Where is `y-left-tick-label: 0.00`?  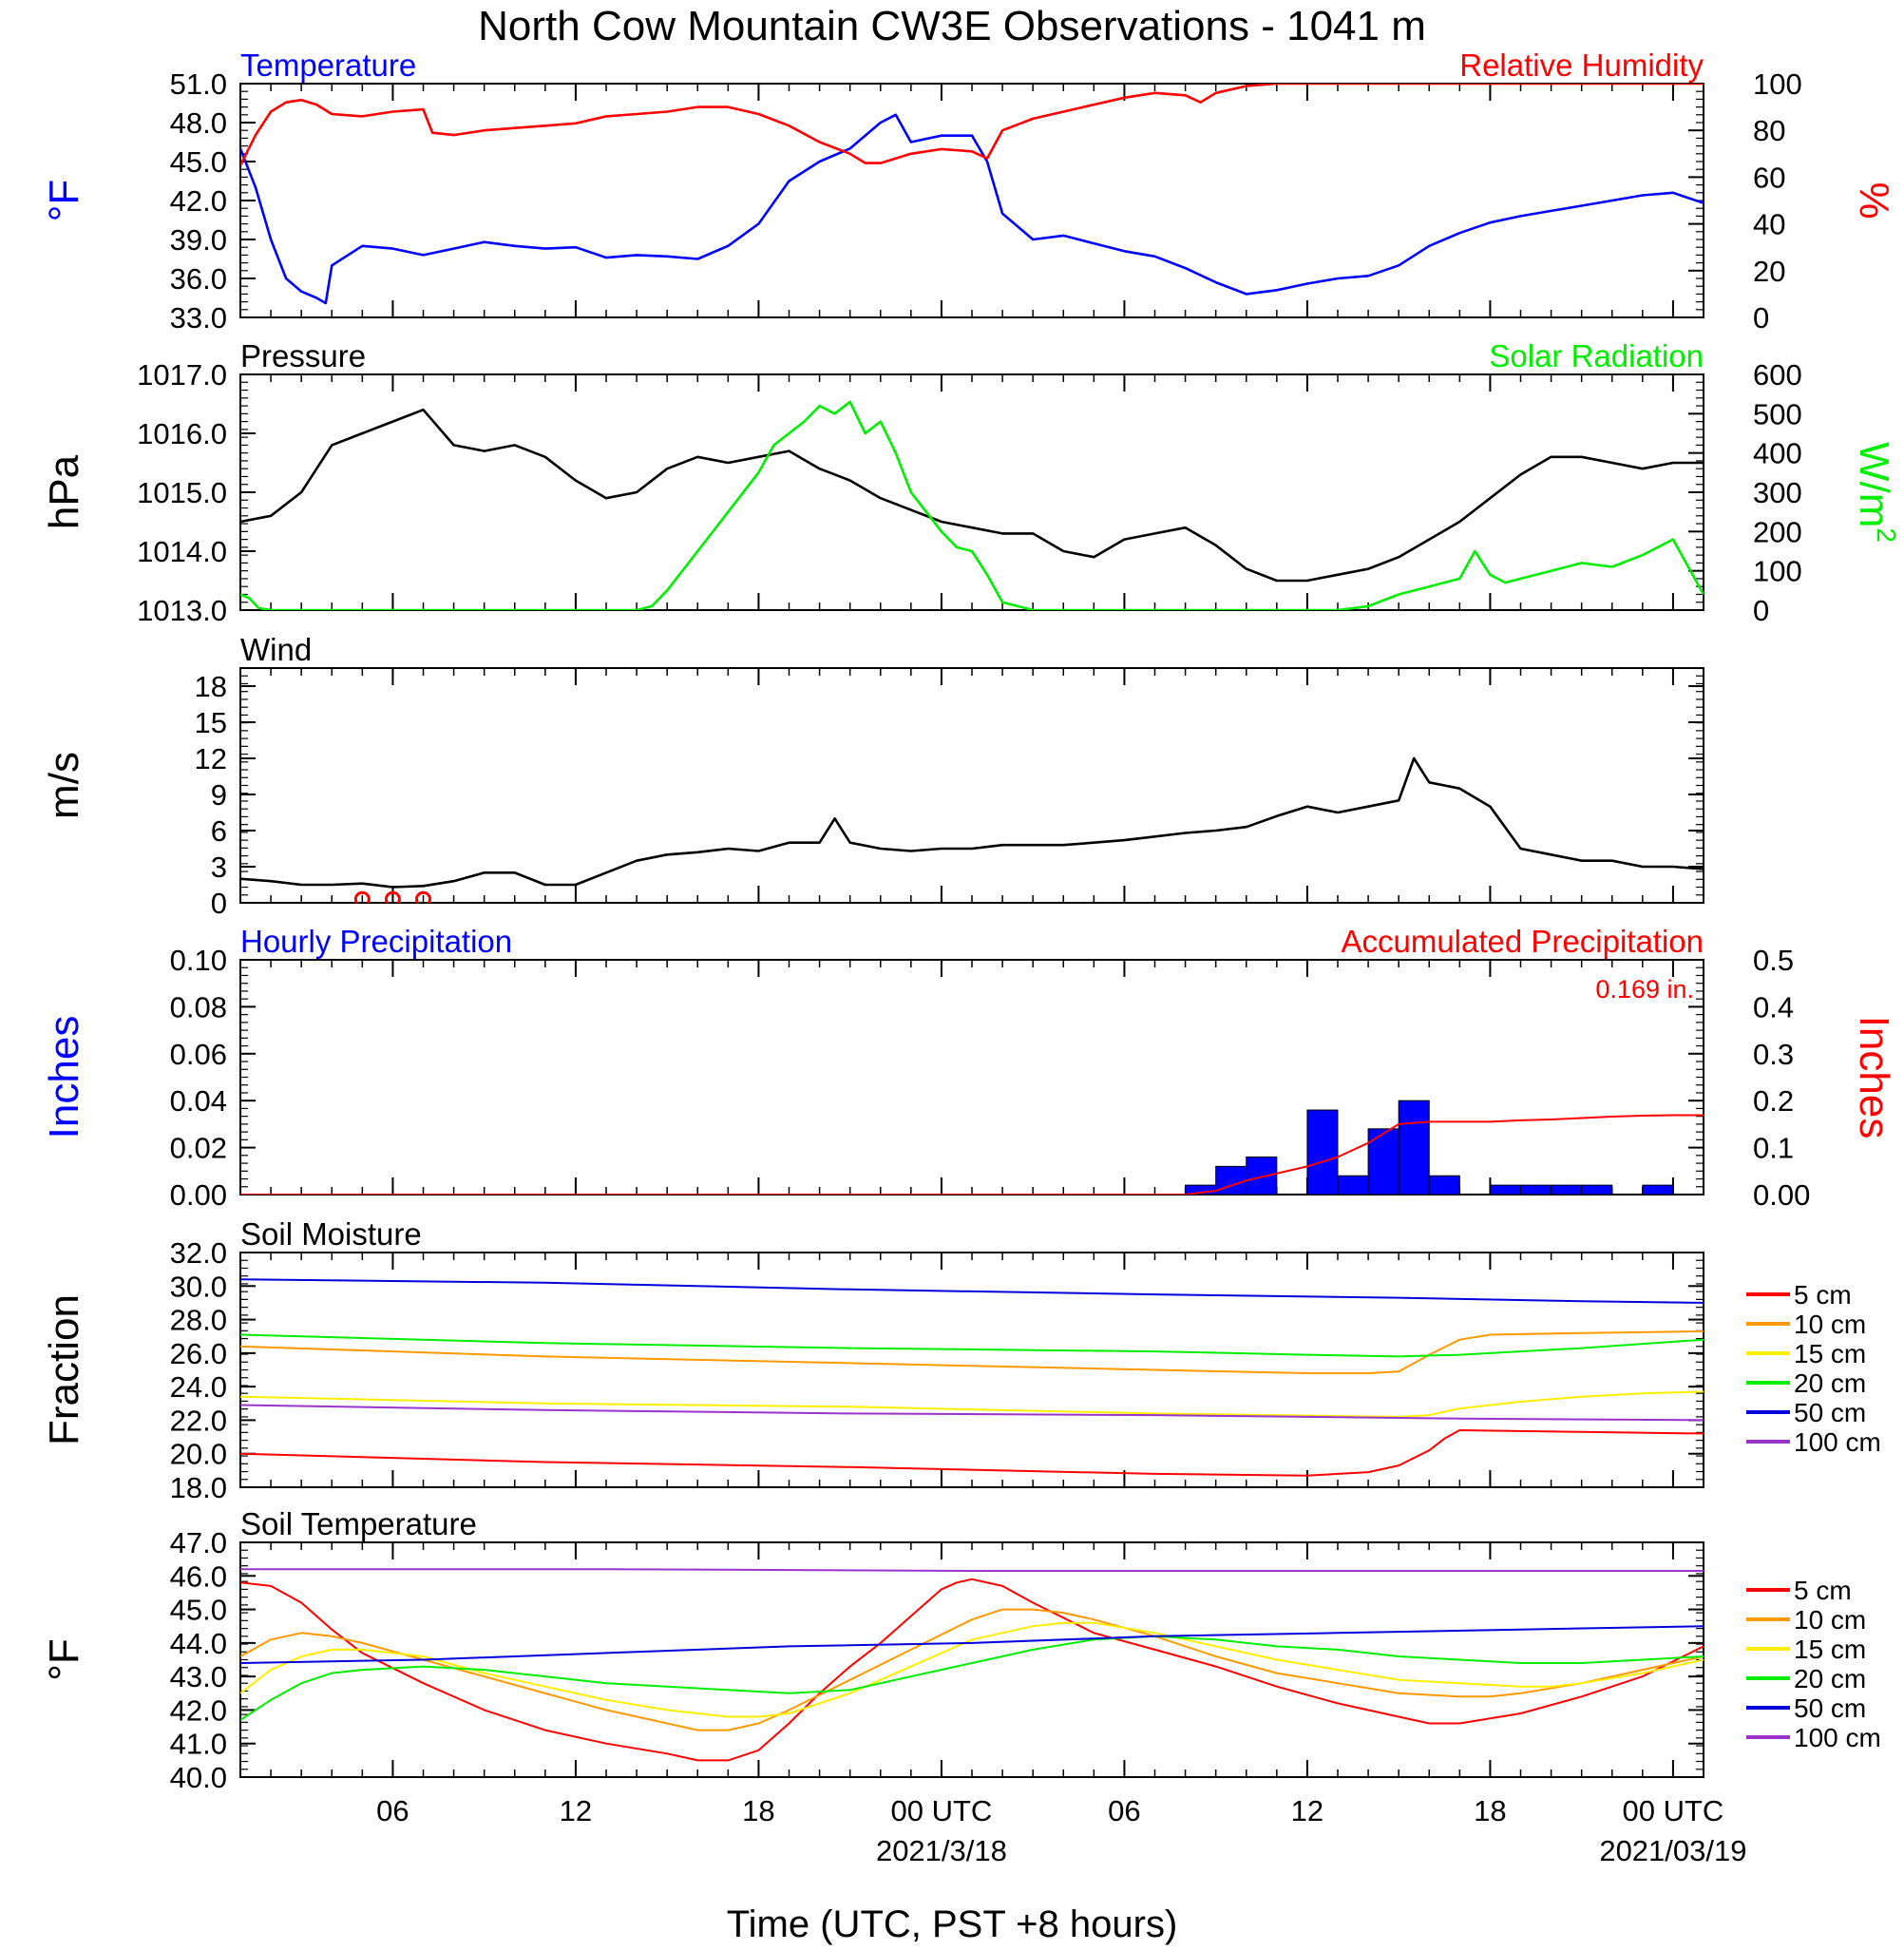
y-left-tick-label: 0.00 is located at coordinates (198, 1195).